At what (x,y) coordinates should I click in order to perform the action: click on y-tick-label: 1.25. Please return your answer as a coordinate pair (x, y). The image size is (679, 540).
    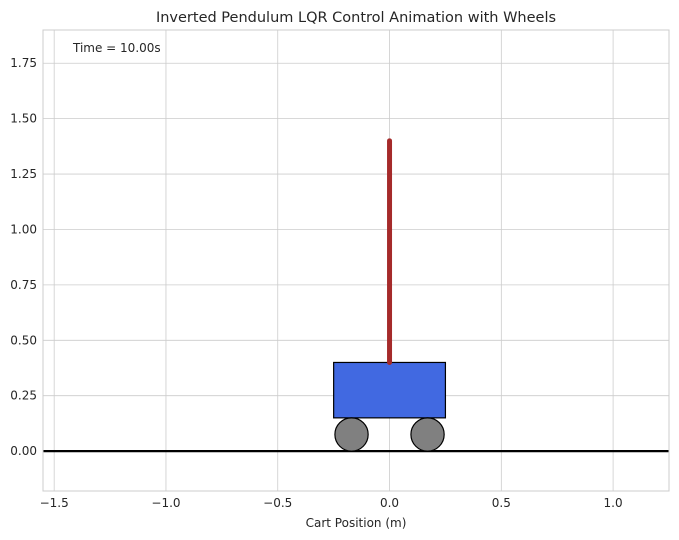
    Looking at the image, I should click on (23, 174).